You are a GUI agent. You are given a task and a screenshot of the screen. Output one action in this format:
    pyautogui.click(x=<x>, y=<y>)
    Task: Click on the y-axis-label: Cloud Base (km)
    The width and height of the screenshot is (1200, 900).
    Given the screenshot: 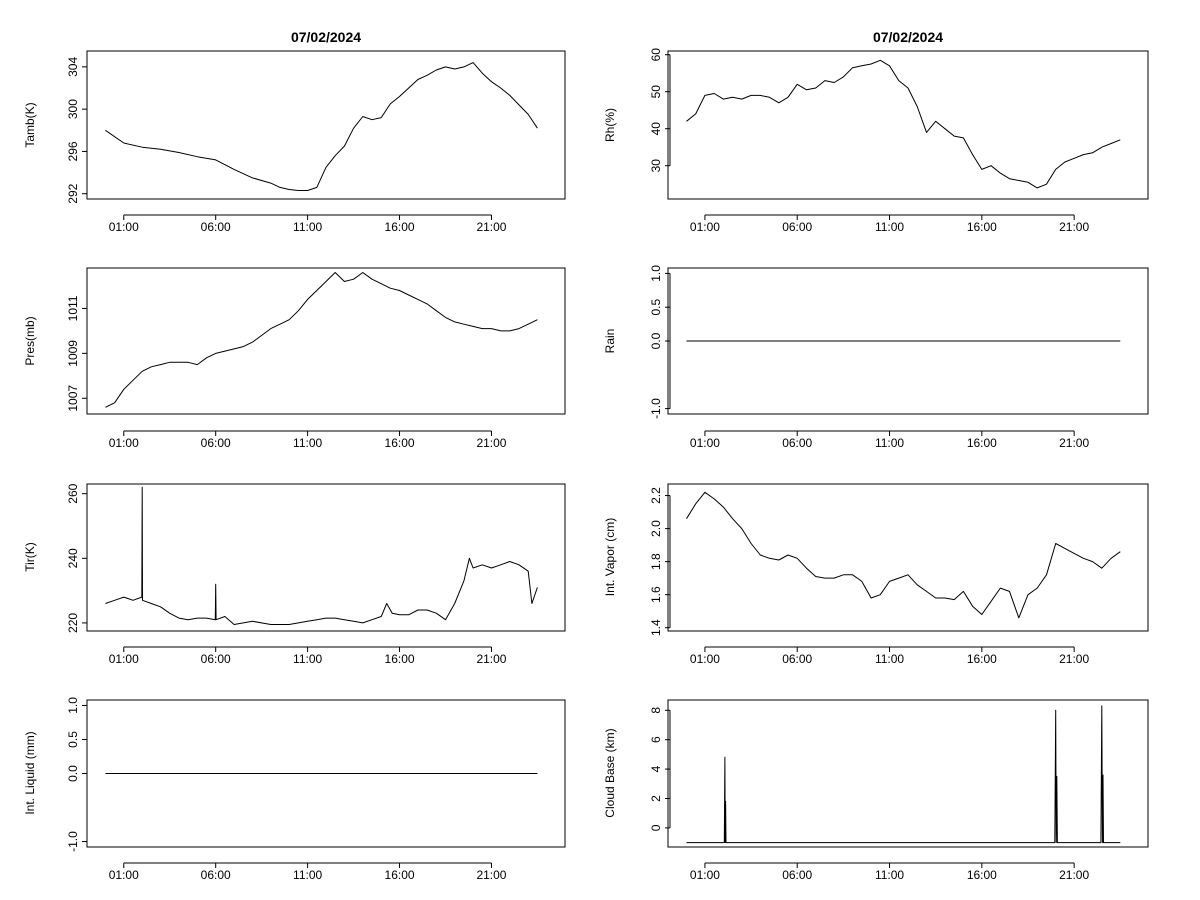 What is the action you would take?
    pyautogui.click(x=610, y=772)
    